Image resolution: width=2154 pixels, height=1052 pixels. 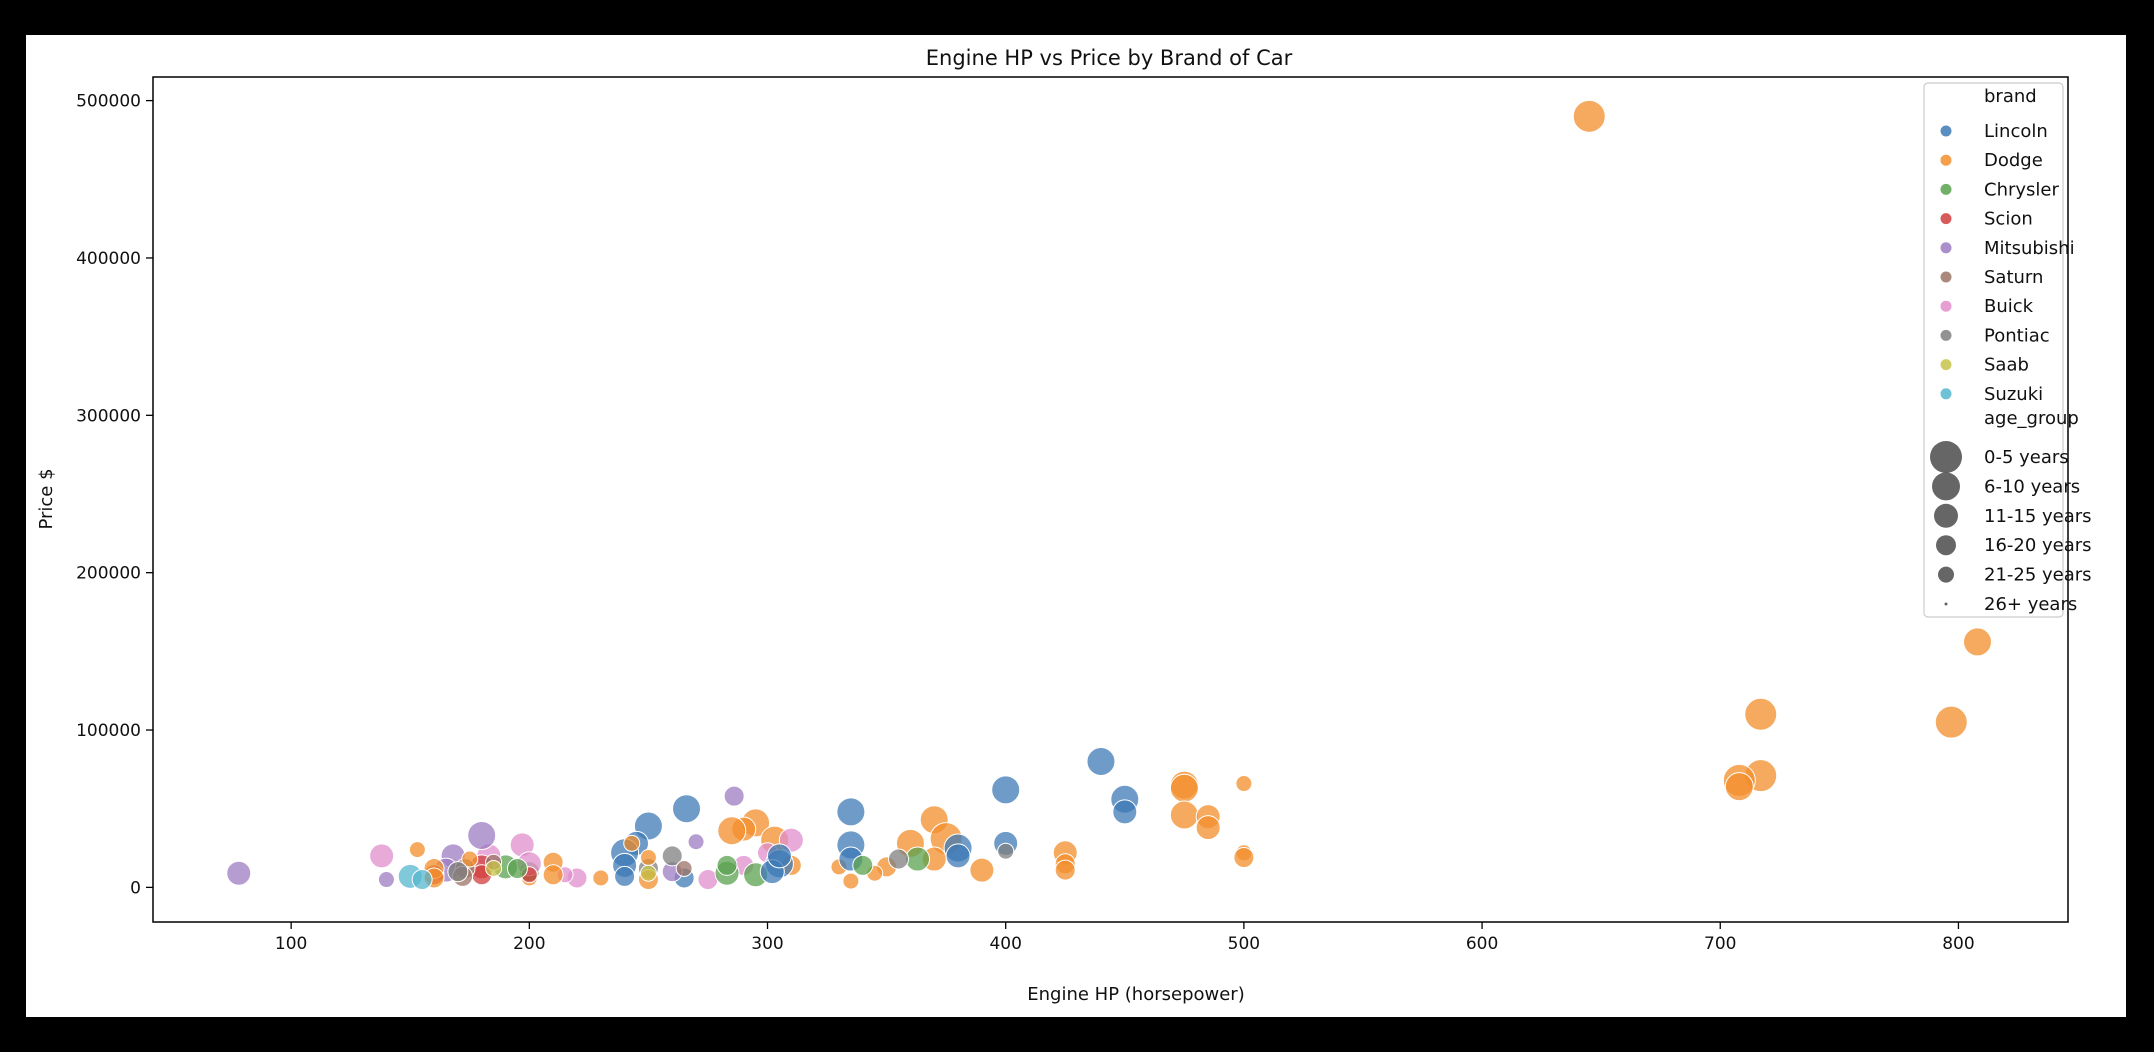 What do you see at coordinates (2021, 189) in the screenshot?
I see `legend-brand-label: Chrysler` at bounding box center [2021, 189].